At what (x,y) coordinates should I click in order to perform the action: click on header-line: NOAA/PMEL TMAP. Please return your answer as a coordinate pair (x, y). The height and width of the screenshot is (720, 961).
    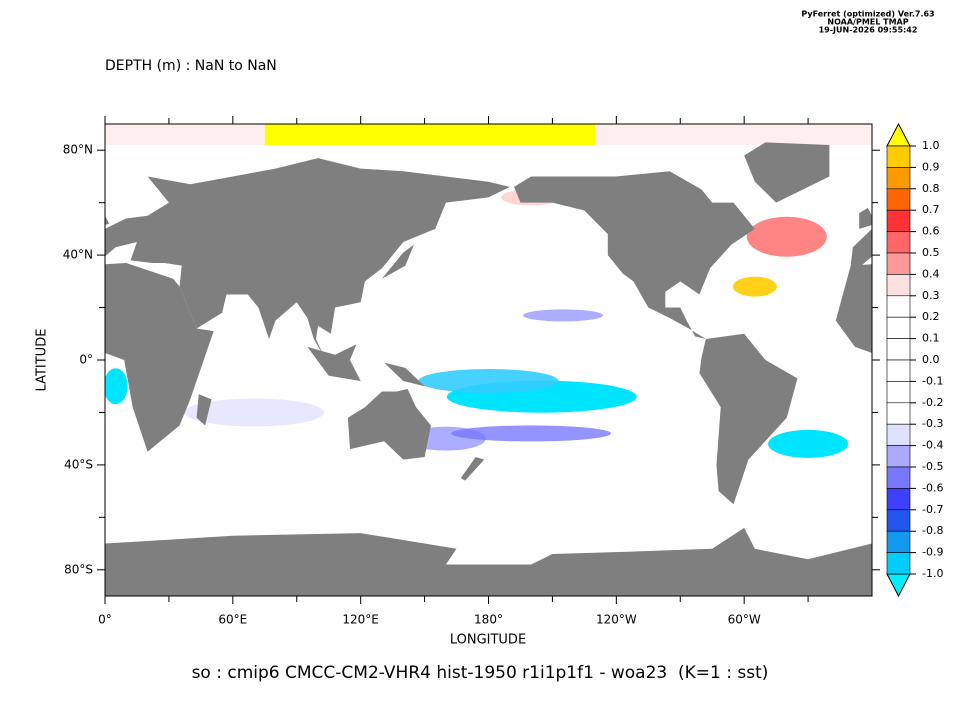
    Looking at the image, I should click on (867, 22).